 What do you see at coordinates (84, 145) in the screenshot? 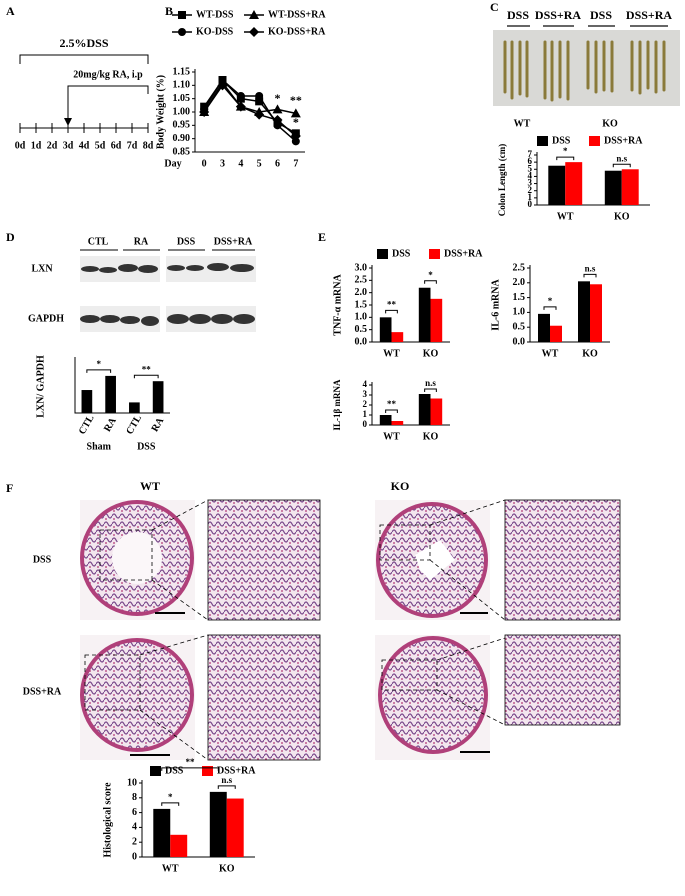
I see `day-label: 4d` at bounding box center [84, 145].